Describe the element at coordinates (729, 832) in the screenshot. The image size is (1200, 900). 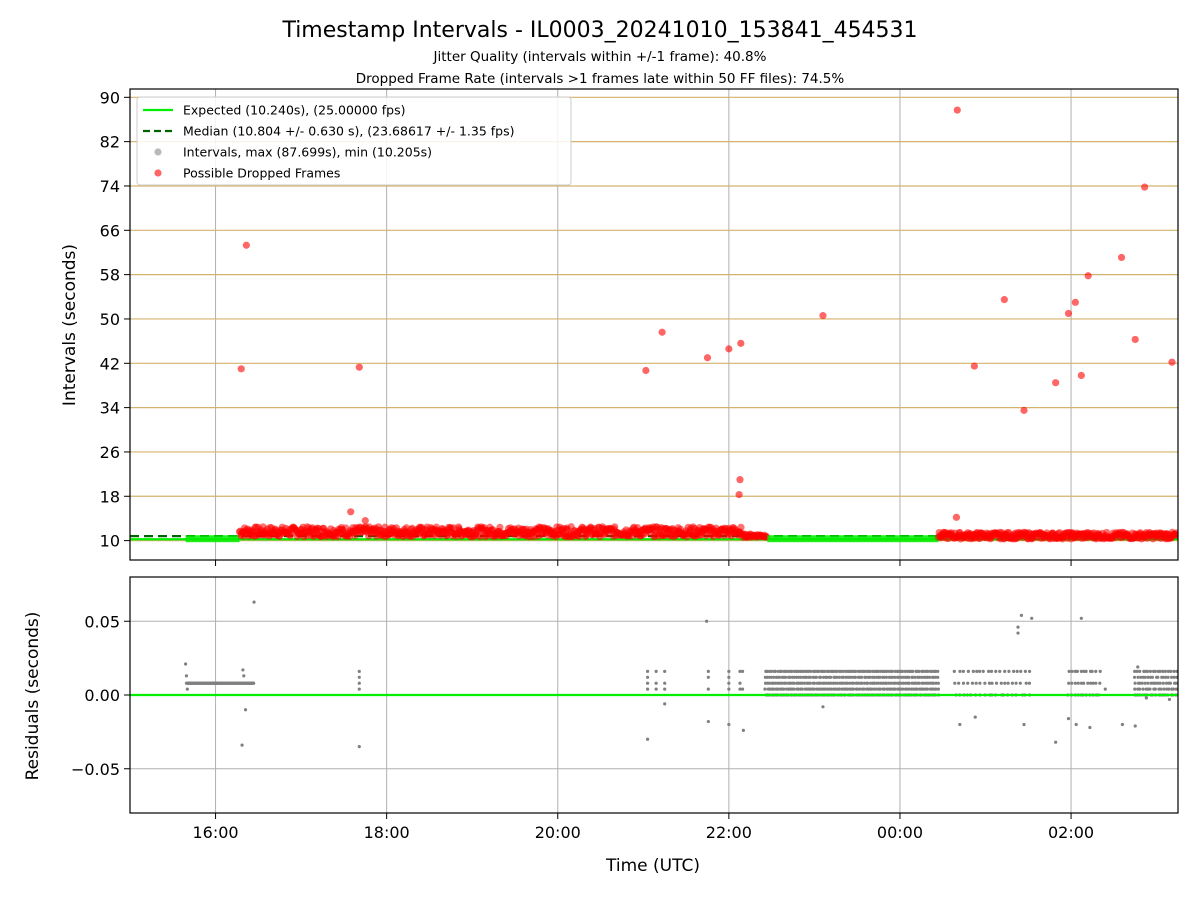
I see `x-tick-label: 22:00` at that location.